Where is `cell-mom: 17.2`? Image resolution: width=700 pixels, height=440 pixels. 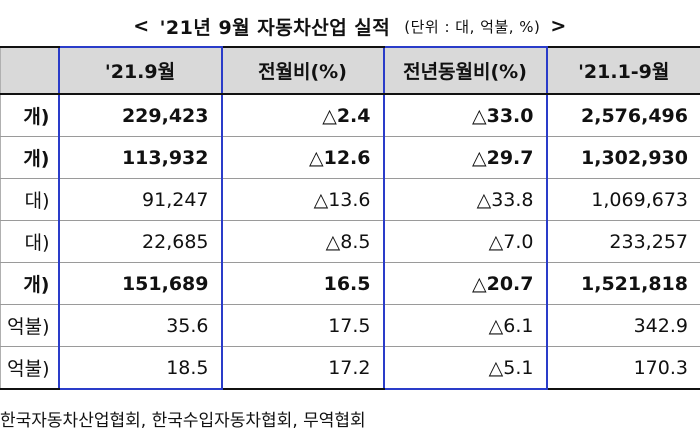 cell-mom: 17.2 is located at coordinates (302, 368).